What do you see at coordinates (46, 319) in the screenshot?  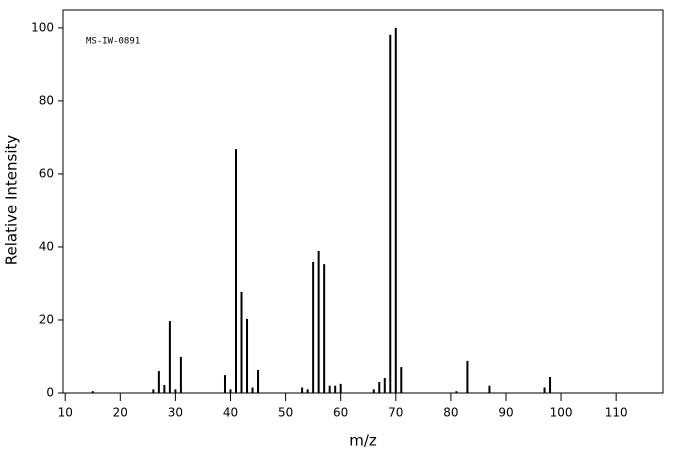 I see `y-tick-label: 20` at bounding box center [46, 319].